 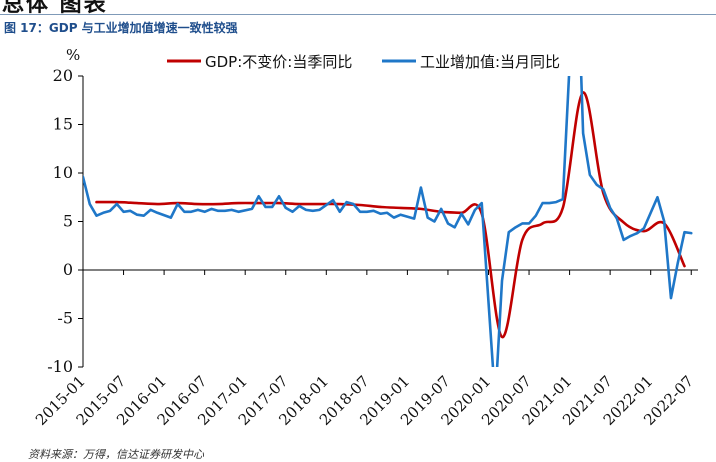 I want to click on header-rule, so click(x=358, y=14).